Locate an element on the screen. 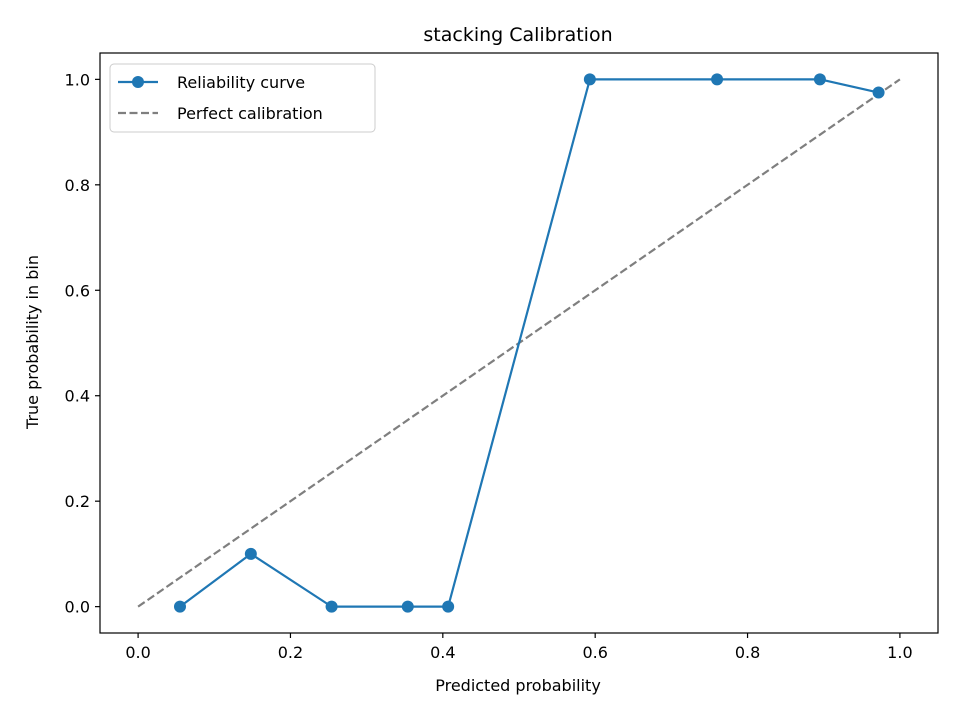 The image size is (960, 720). x-tick-label-5: 1.0 is located at coordinates (899, 652).